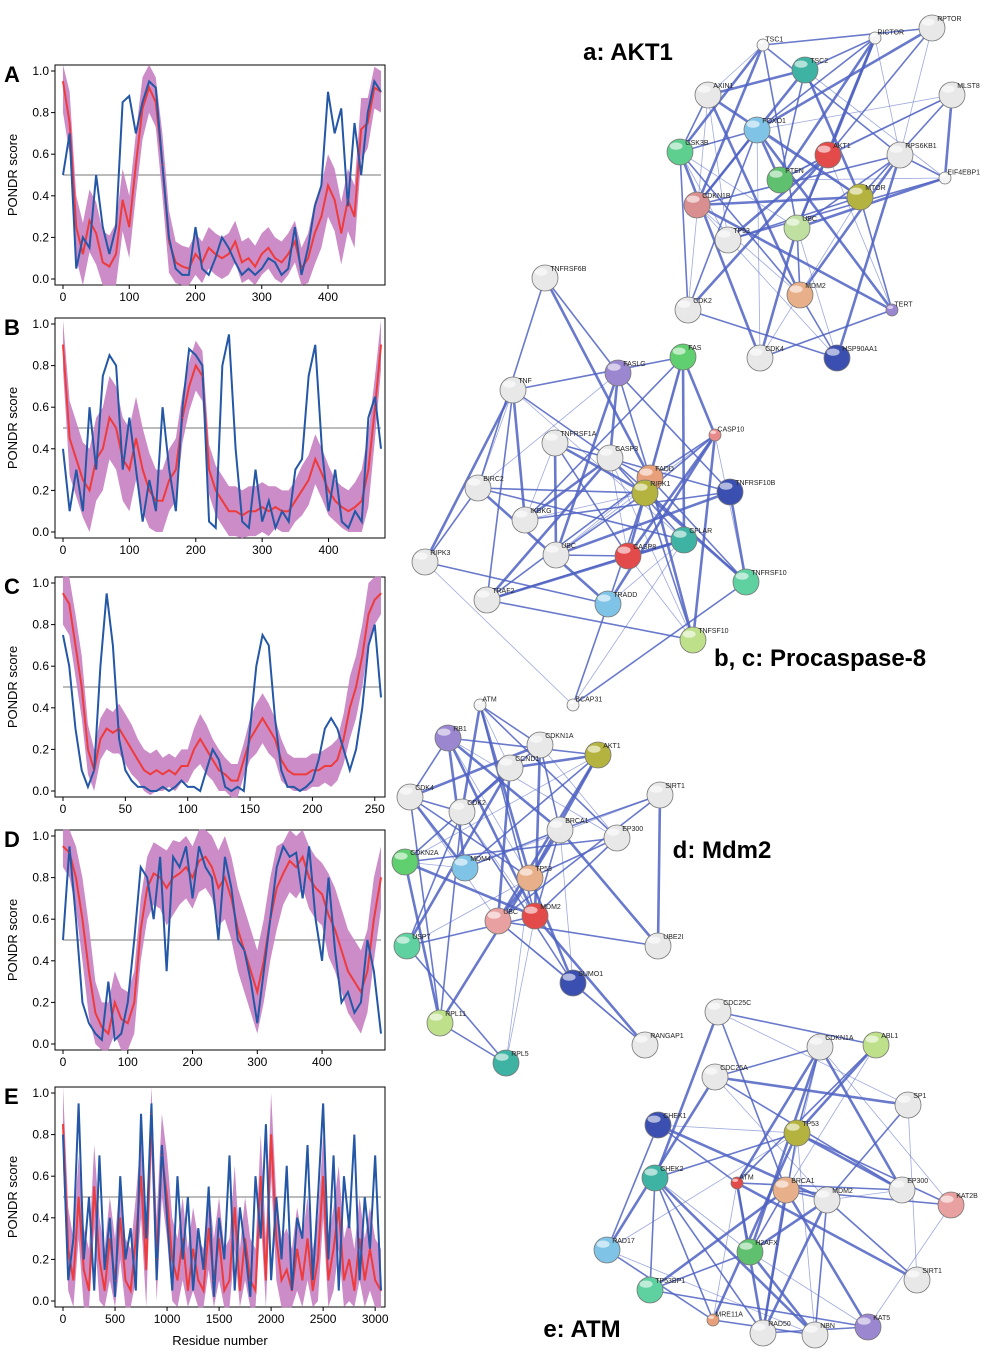 The image size is (1000, 1368). I want to click on network-node-rad17: RAD17, so click(614, 1250).